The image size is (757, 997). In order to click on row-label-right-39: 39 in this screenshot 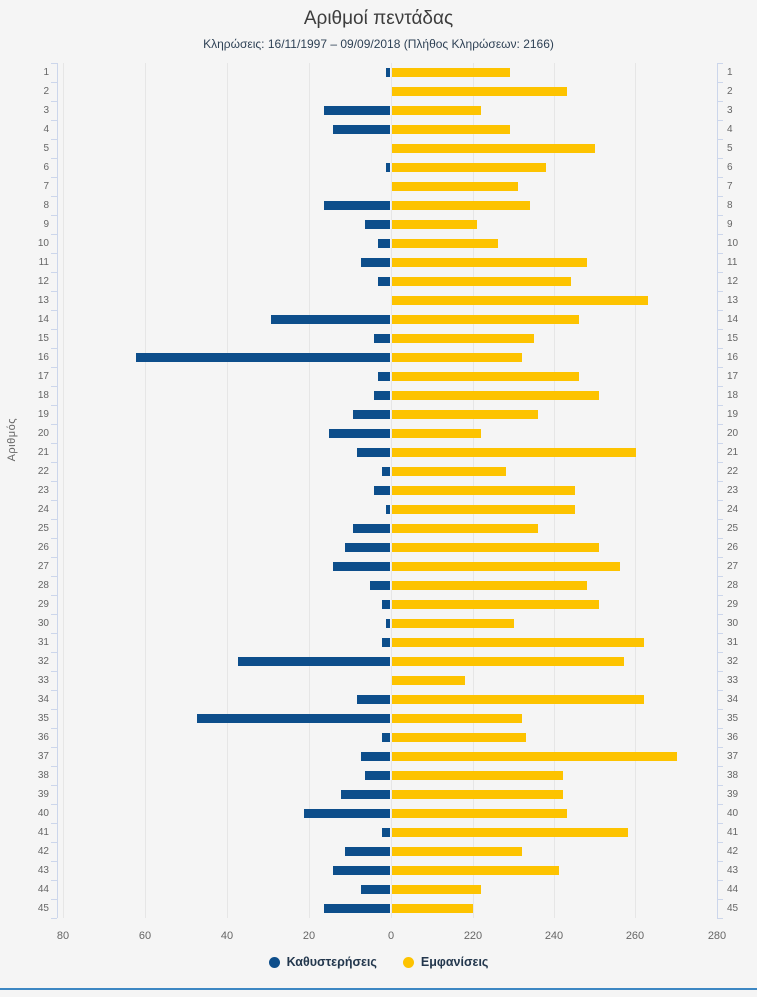, I will do `click(733, 794)`.